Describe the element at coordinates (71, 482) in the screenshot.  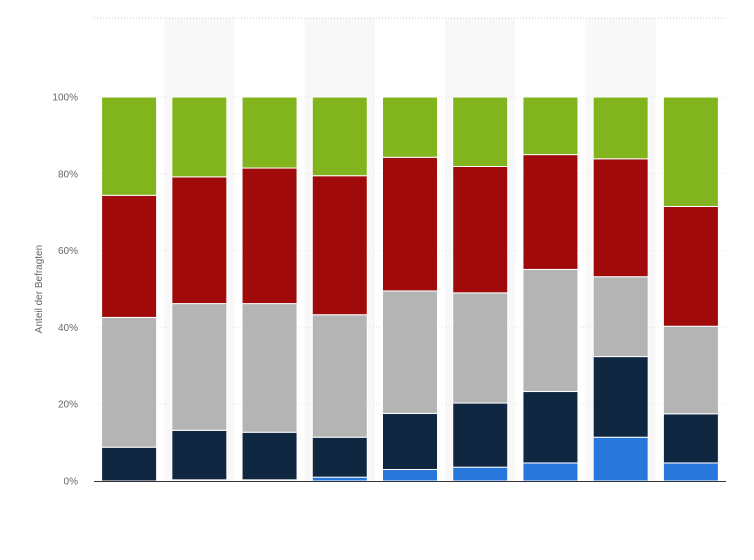
I see `y-tick-label: 0%` at that location.